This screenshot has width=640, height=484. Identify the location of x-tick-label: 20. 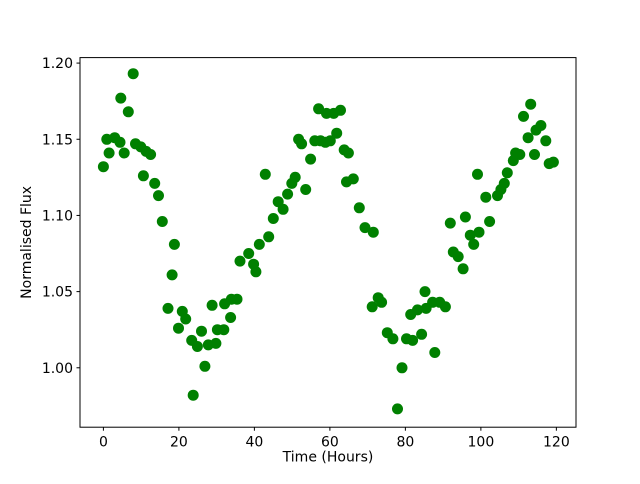
(179, 443).